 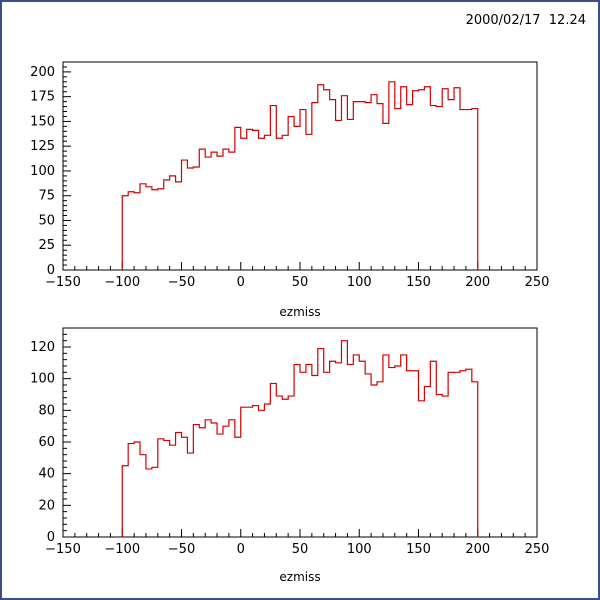 What do you see at coordinates (46, 410) in the screenshot?
I see `y-tick-label: 80` at bounding box center [46, 410].